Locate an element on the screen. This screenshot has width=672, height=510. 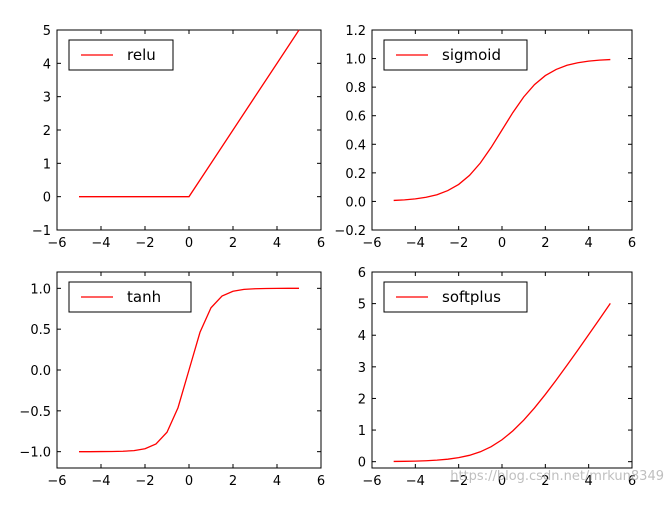
y-tick-label: 0.8 is located at coordinates (355, 88).